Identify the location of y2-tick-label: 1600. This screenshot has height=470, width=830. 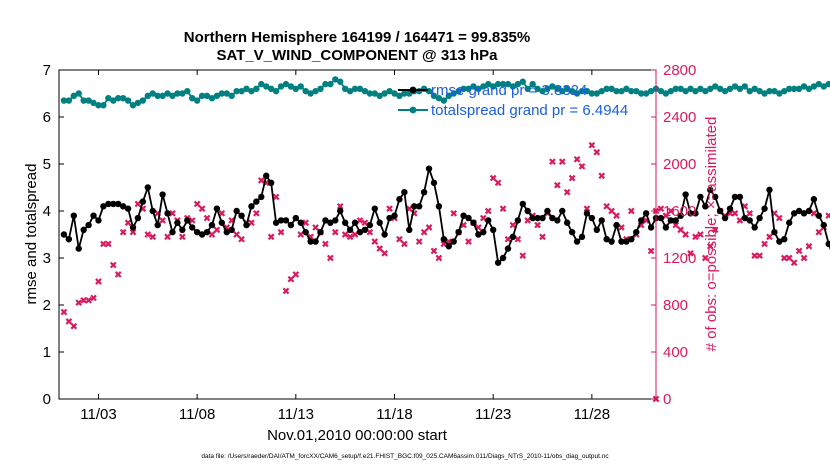
(679, 211).